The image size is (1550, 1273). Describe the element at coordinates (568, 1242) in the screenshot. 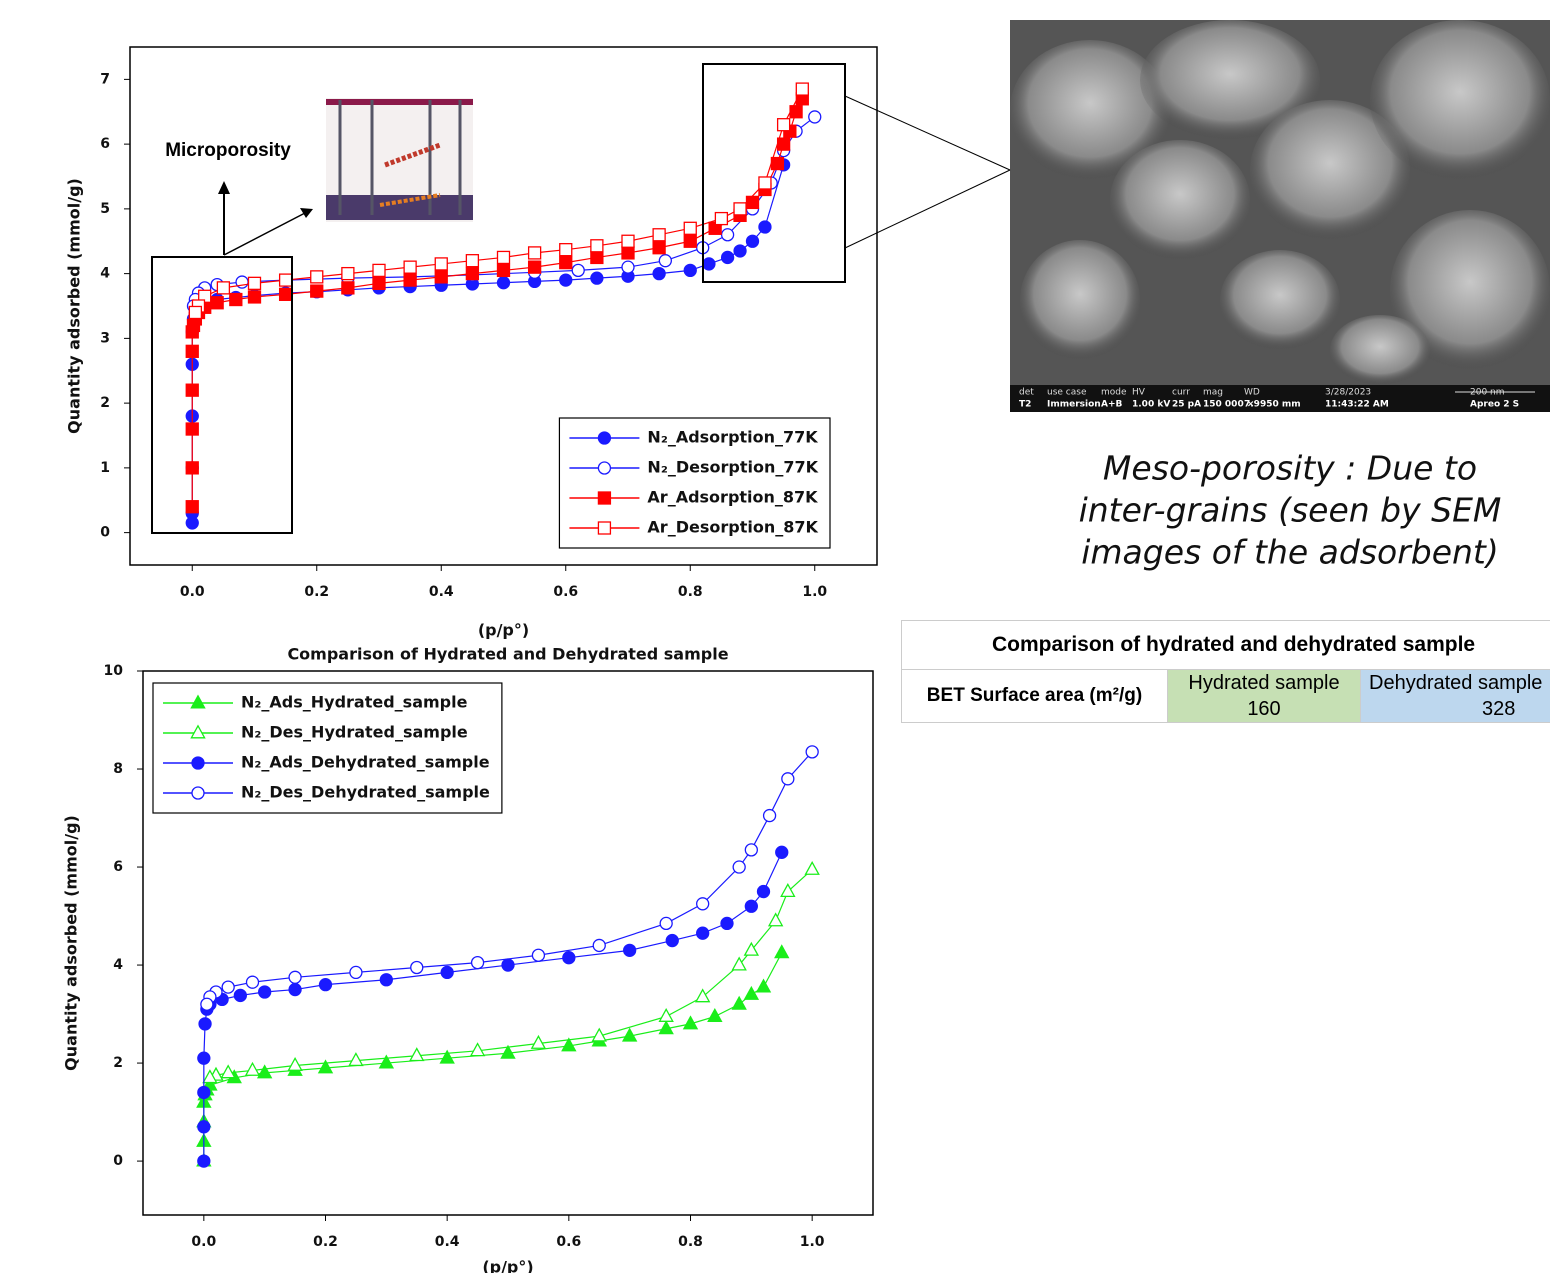

I see `x-tick-label: 0.6` at that location.